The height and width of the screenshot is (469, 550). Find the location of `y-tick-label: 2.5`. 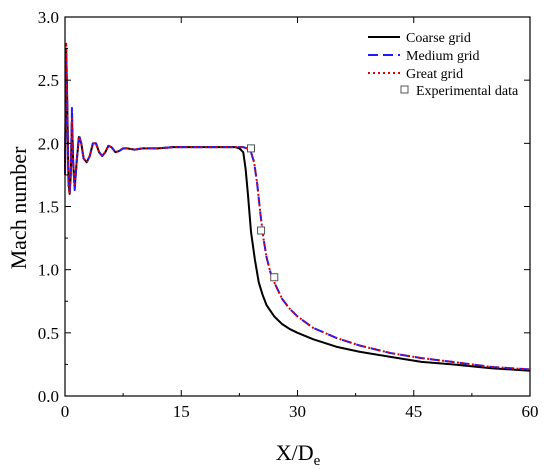

y-tick-label: 2.5 is located at coordinates (48, 80).